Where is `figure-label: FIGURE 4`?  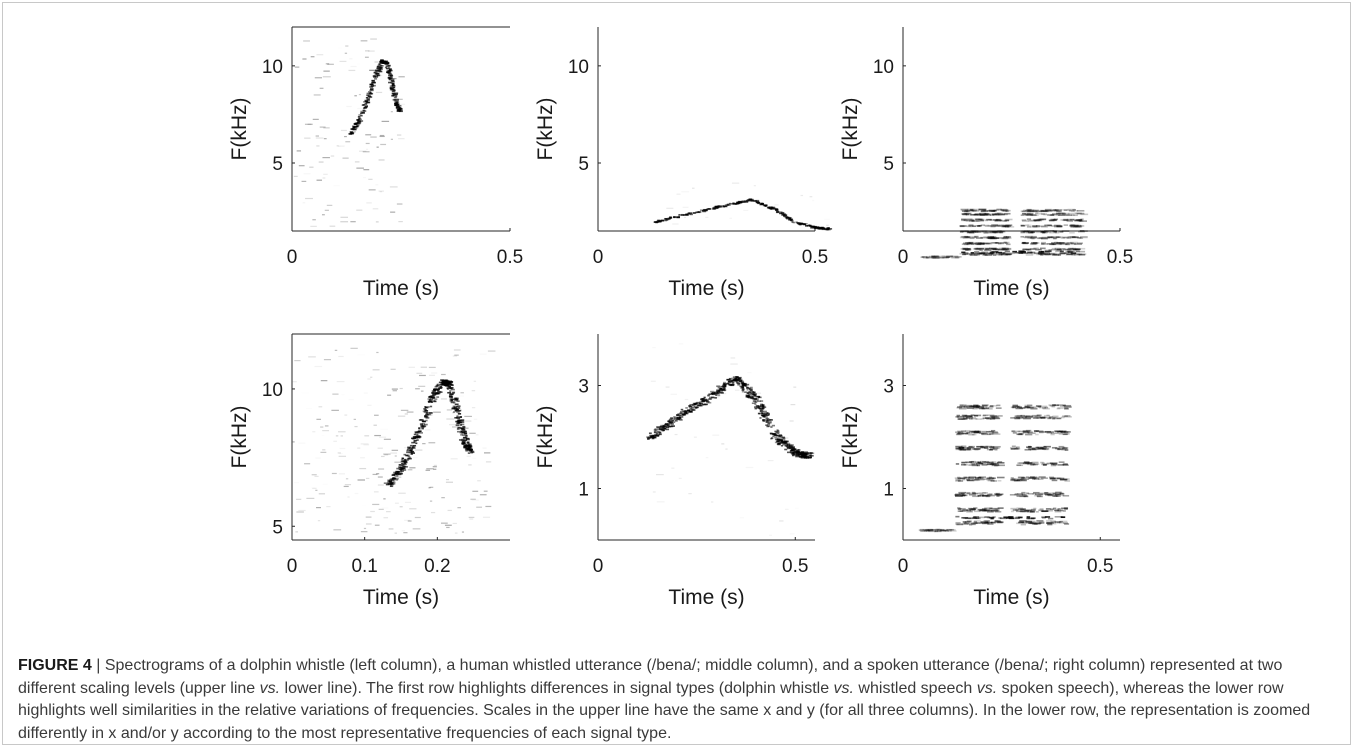 figure-label: FIGURE 4 is located at coordinates (55, 665).